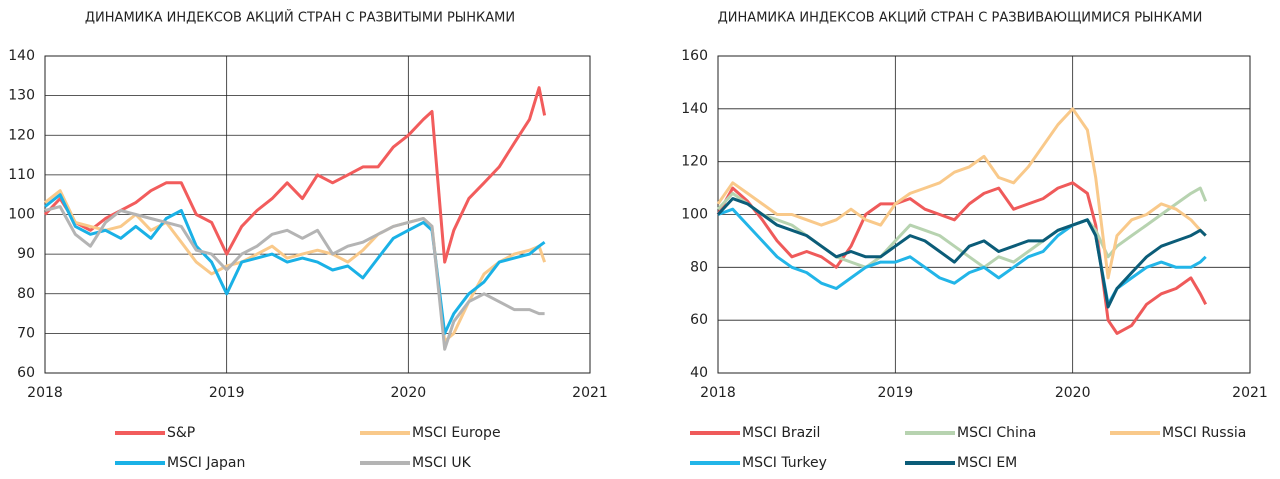  I want to click on legend-label: MSCI China, so click(996, 433).